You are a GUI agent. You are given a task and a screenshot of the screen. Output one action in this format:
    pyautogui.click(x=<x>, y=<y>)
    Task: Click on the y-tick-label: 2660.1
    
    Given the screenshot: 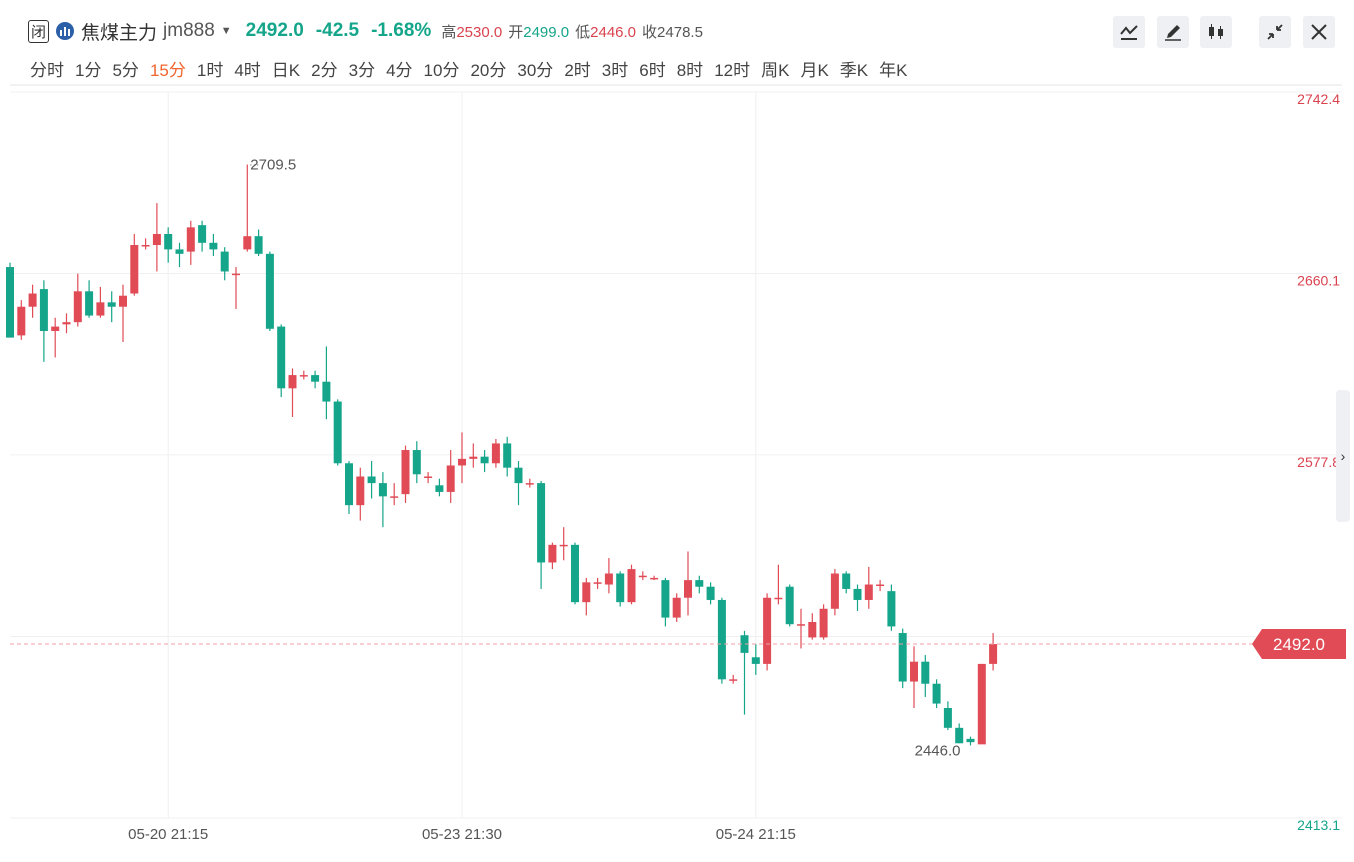 What is the action you would take?
    pyautogui.click(x=1318, y=280)
    